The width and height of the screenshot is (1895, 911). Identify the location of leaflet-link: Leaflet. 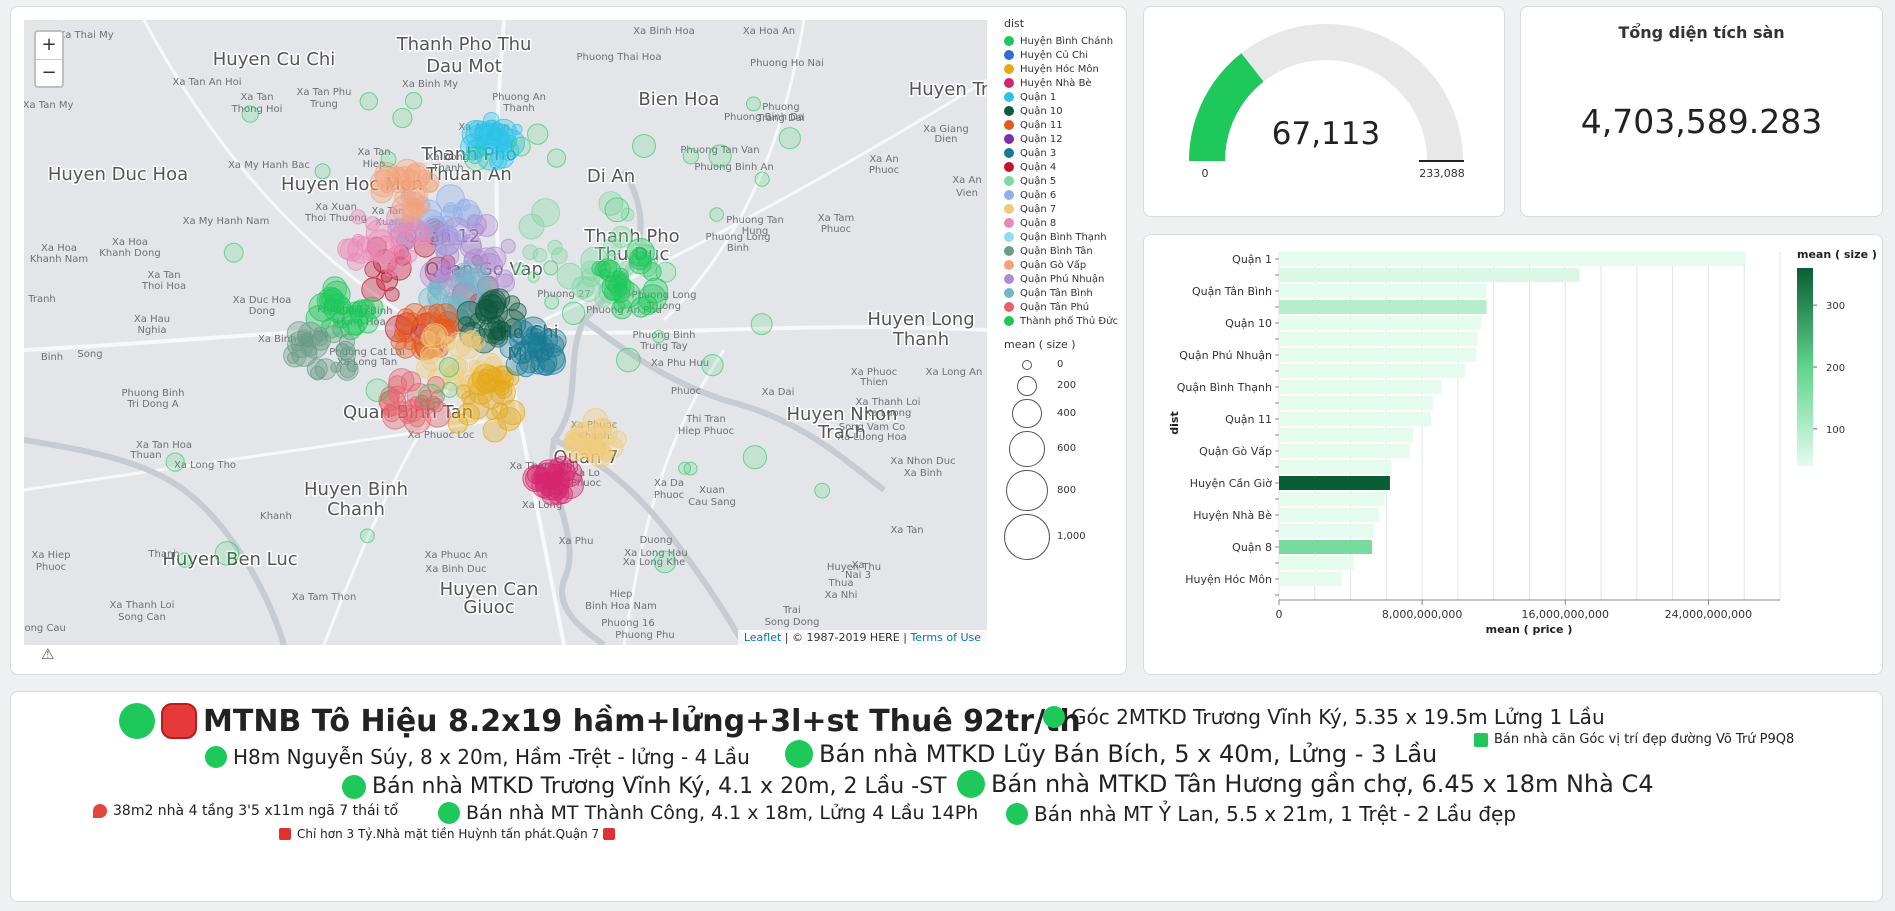
(762, 637).